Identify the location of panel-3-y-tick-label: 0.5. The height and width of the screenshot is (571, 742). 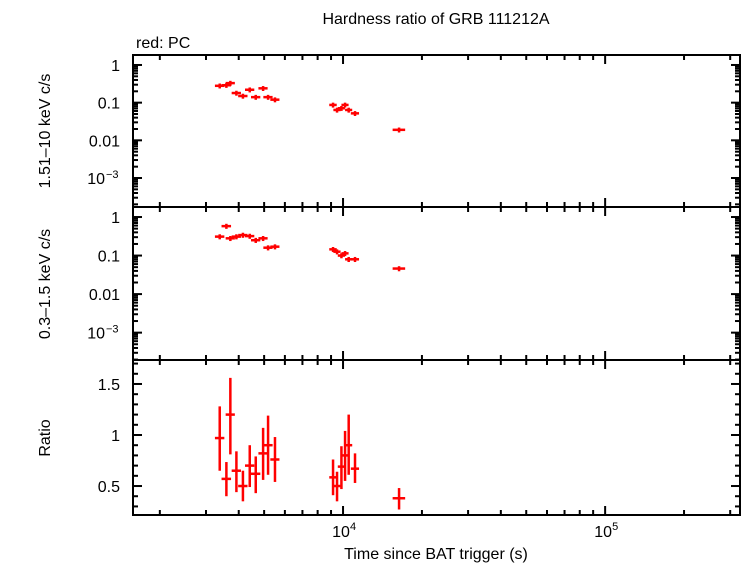
(109, 487).